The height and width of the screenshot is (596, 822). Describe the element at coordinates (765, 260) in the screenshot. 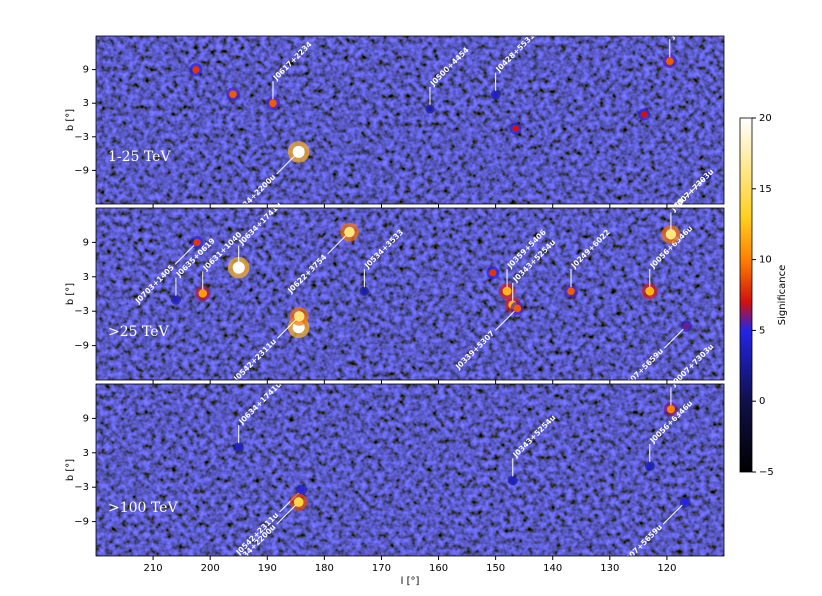

I see `colorbar-tick-label: 10` at that location.